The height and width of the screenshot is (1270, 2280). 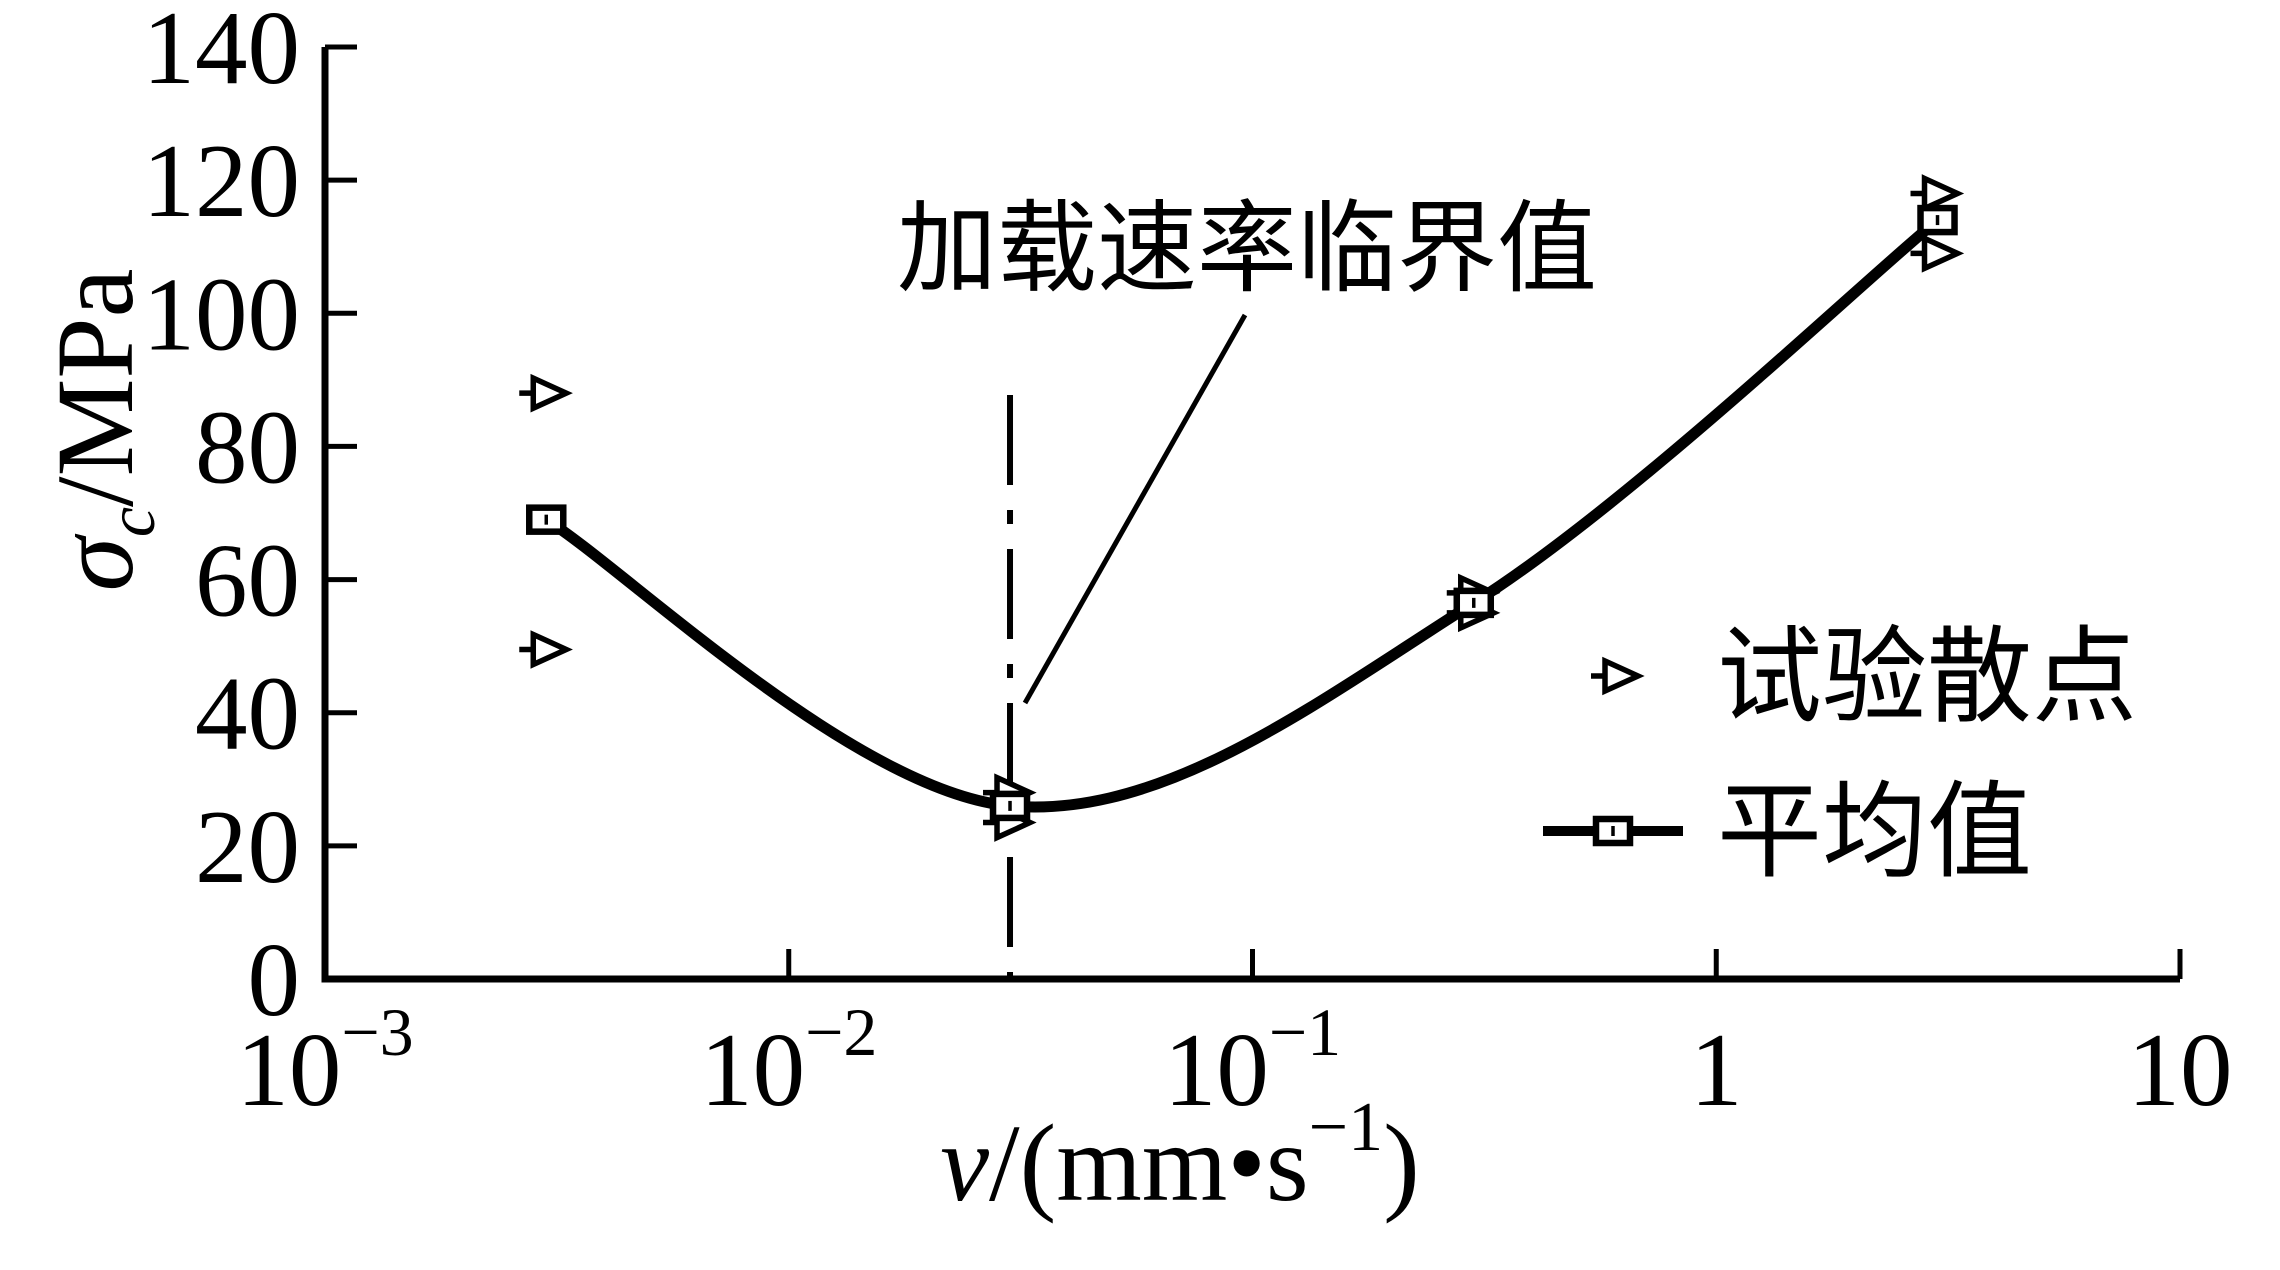 What do you see at coordinates (101, 430) in the screenshot?
I see `y-axis-label: σc/MPa` at bounding box center [101, 430].